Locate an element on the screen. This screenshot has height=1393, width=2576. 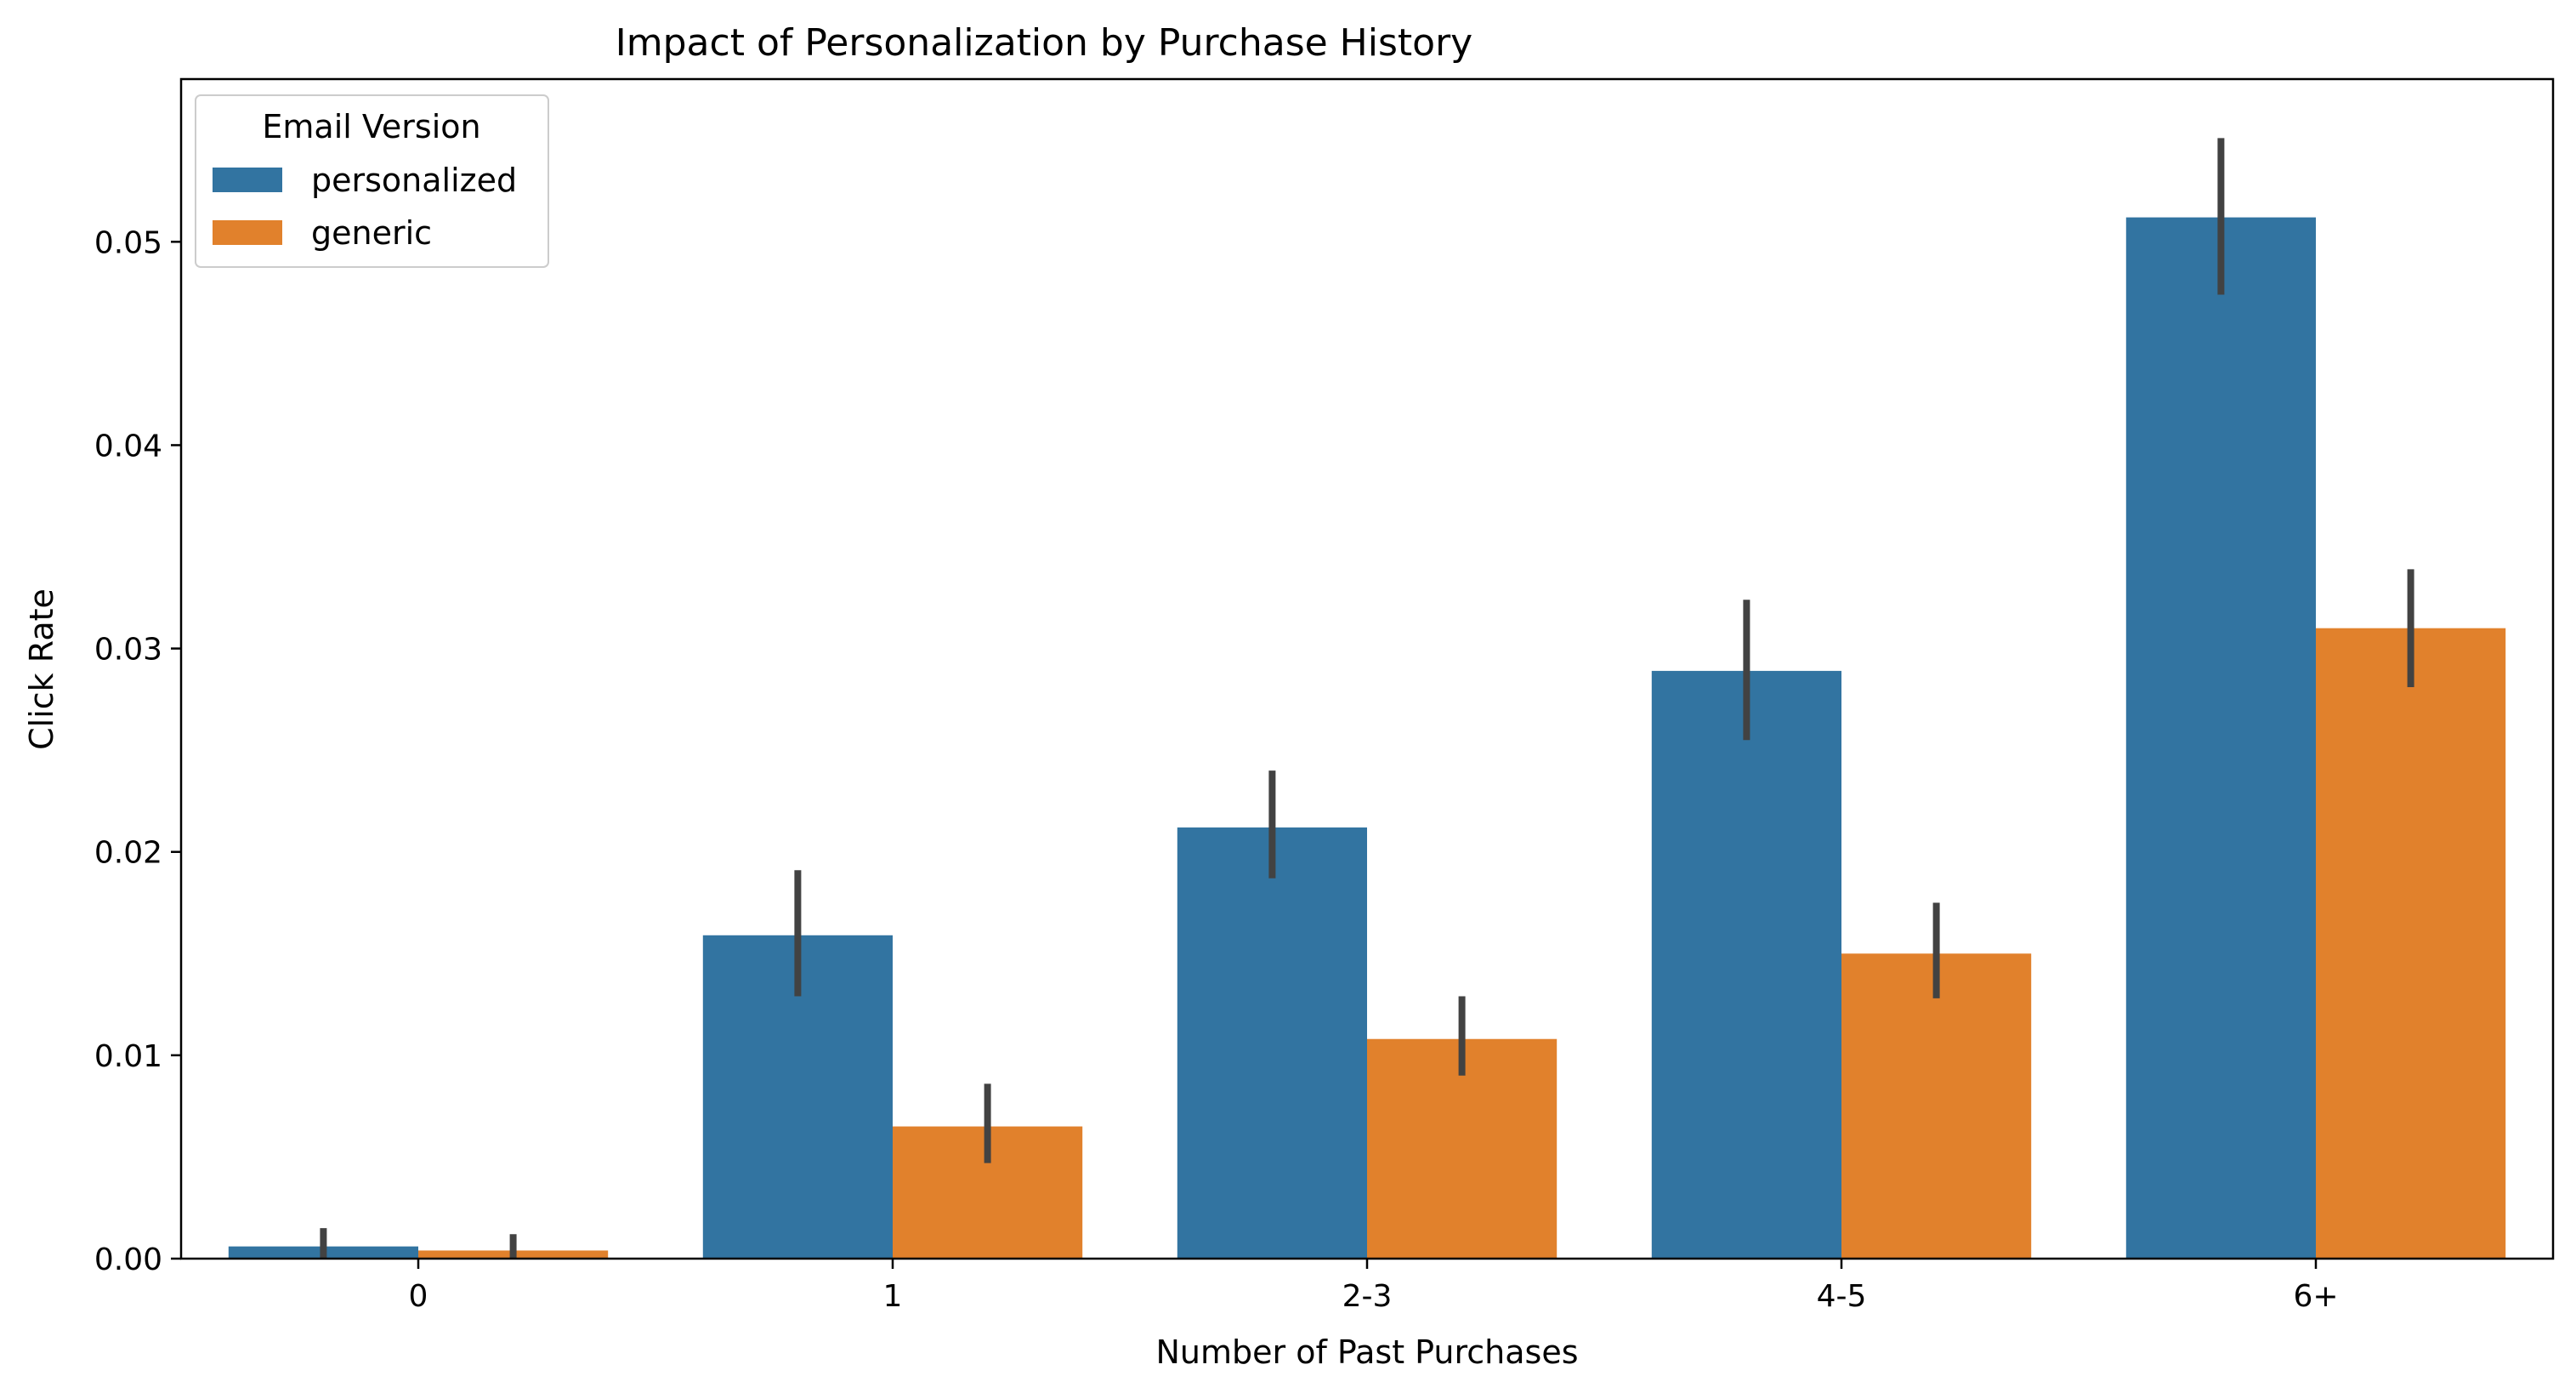
legend-entries: personalized generic is located at coordinates (365, 207).